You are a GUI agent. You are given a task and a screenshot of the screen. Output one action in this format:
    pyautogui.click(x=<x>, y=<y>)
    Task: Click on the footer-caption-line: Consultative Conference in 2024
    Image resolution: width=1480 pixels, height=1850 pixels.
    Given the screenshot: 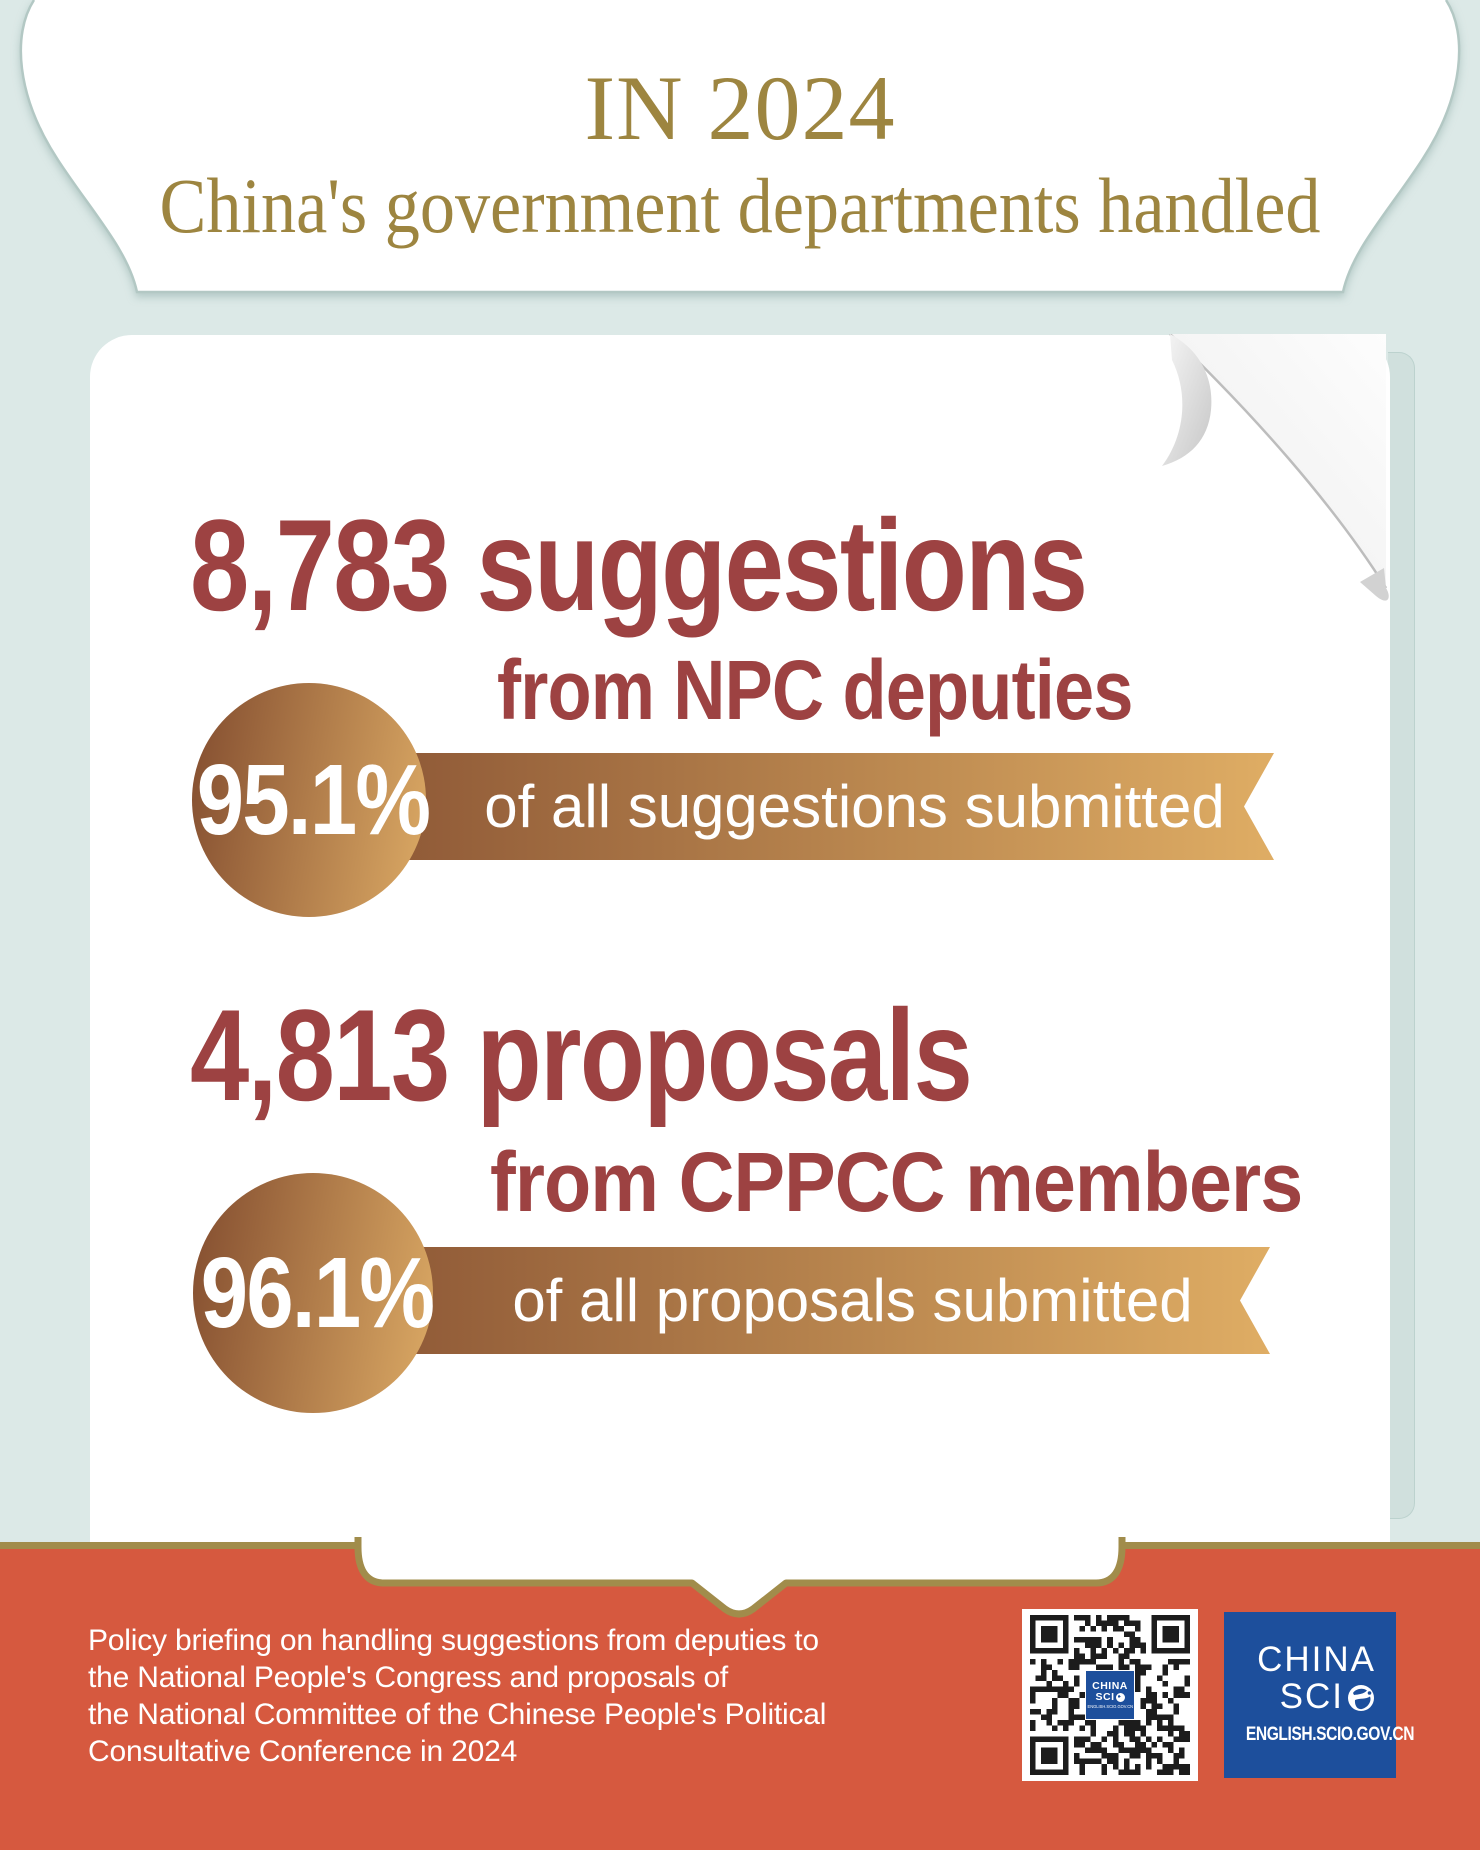 What is the action you would take?
    pyautogui.click(x=303, y=1751)
    